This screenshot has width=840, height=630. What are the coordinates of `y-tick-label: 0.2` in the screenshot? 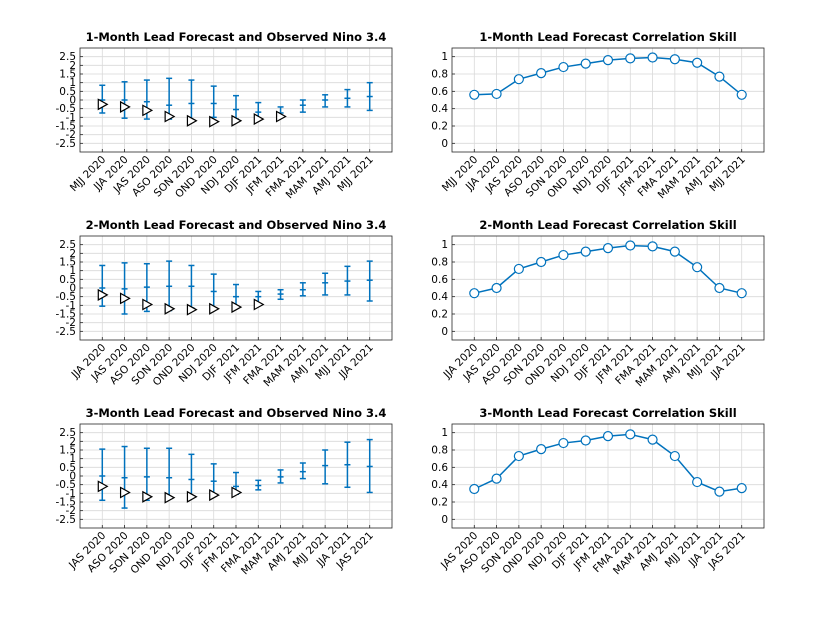 It's located at (439, 127).